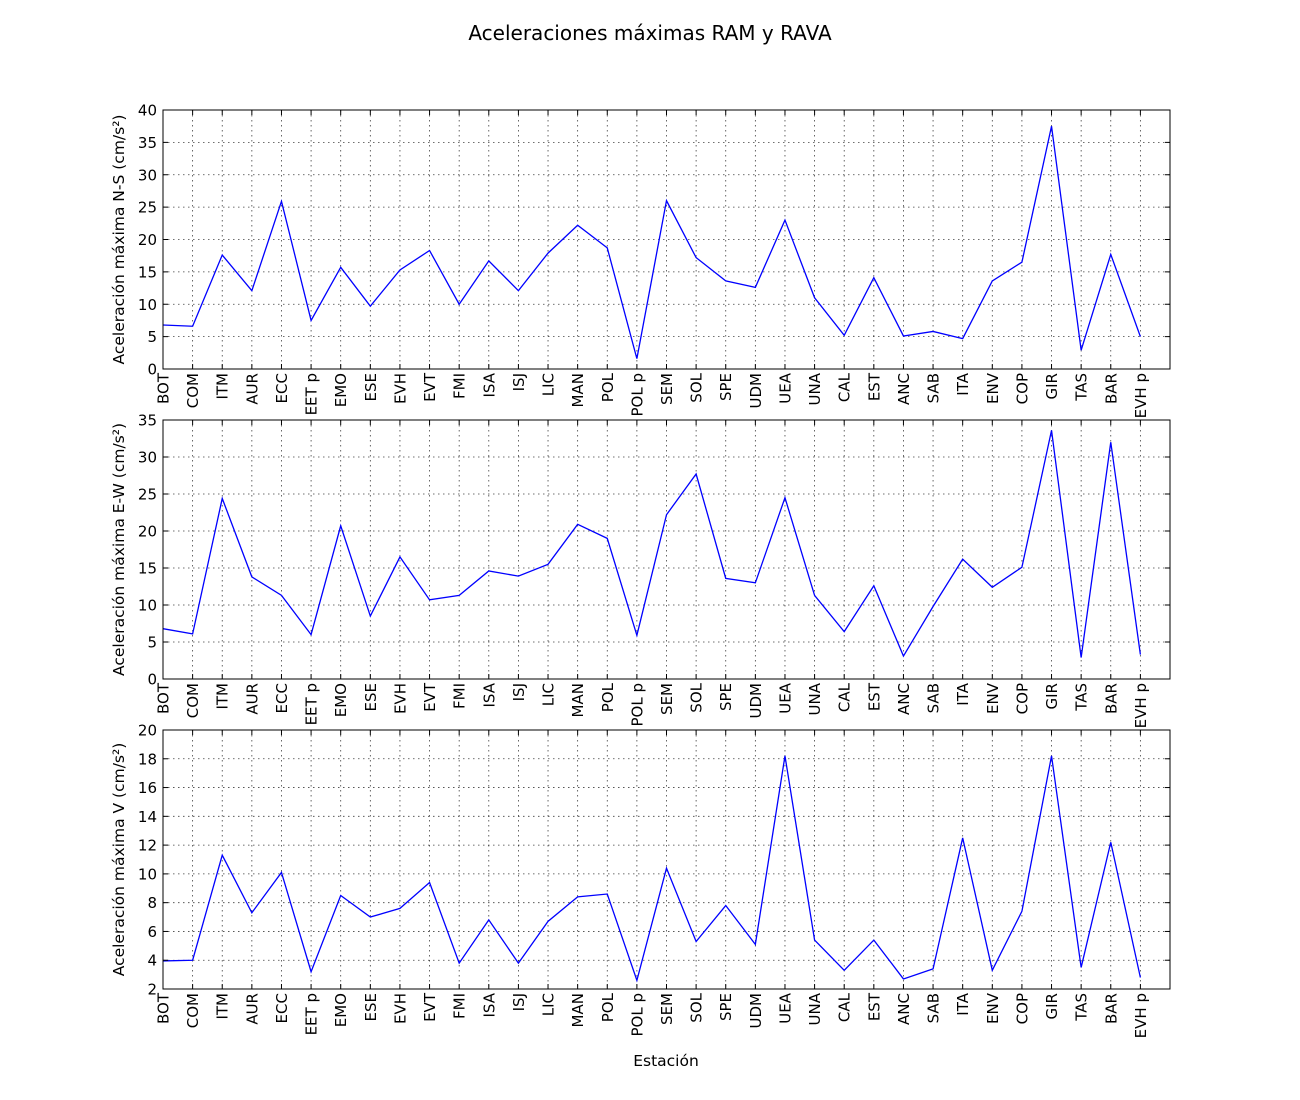 The image size is (1300, 1100). Describe the element at coordinates (223, 696) in the screenshot. I see `x-tick-label: ITM` at that location.